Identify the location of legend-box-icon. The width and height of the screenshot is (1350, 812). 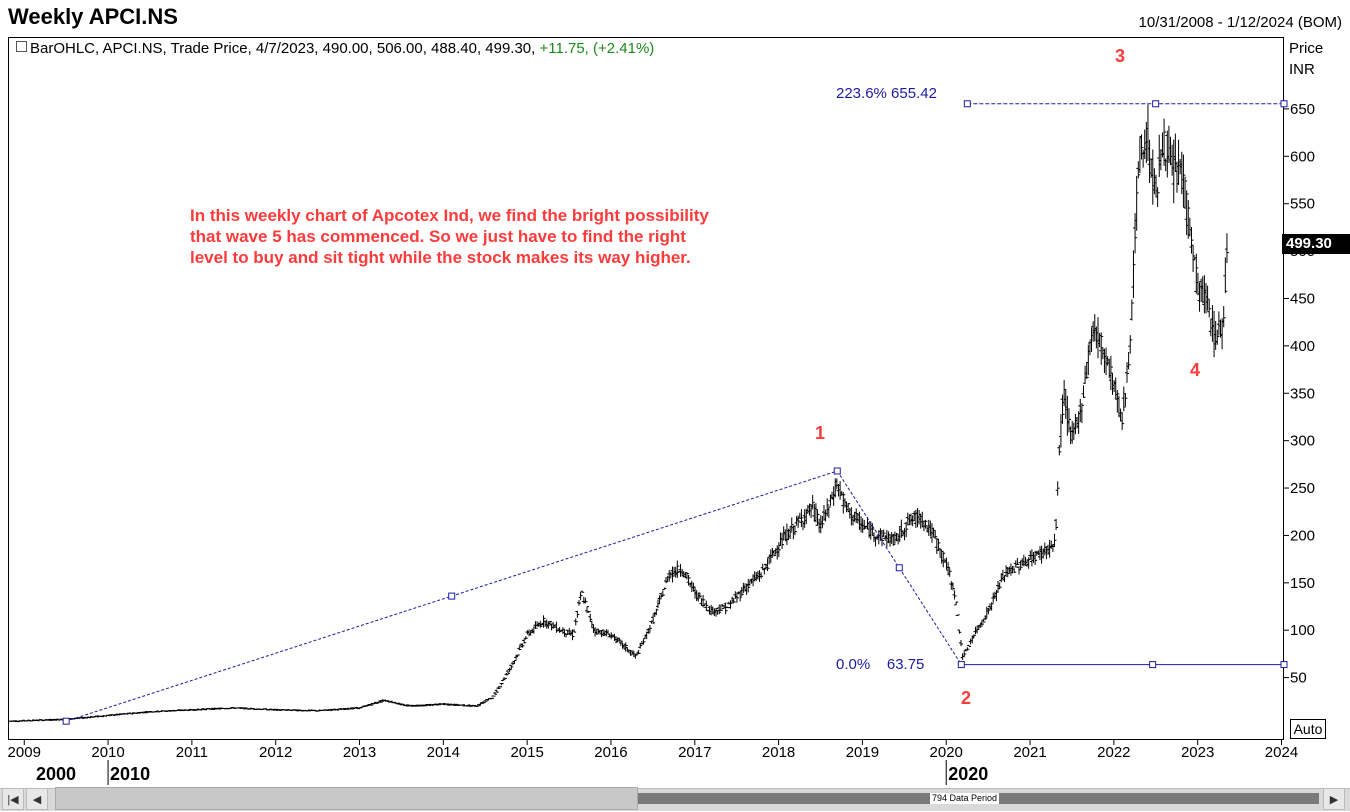
(21, 46).